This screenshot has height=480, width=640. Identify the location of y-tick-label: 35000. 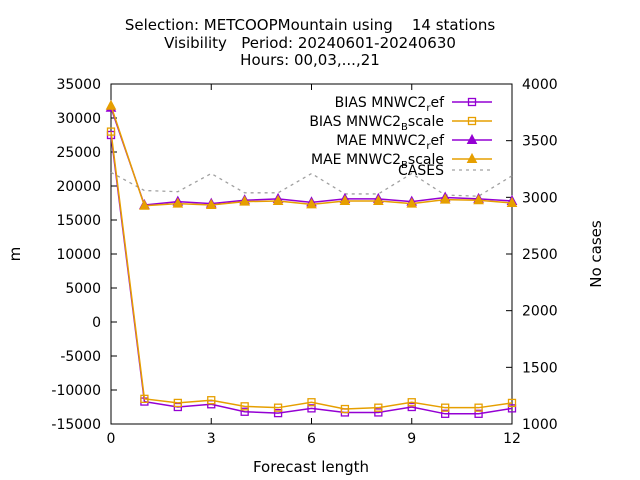
(78, 85).